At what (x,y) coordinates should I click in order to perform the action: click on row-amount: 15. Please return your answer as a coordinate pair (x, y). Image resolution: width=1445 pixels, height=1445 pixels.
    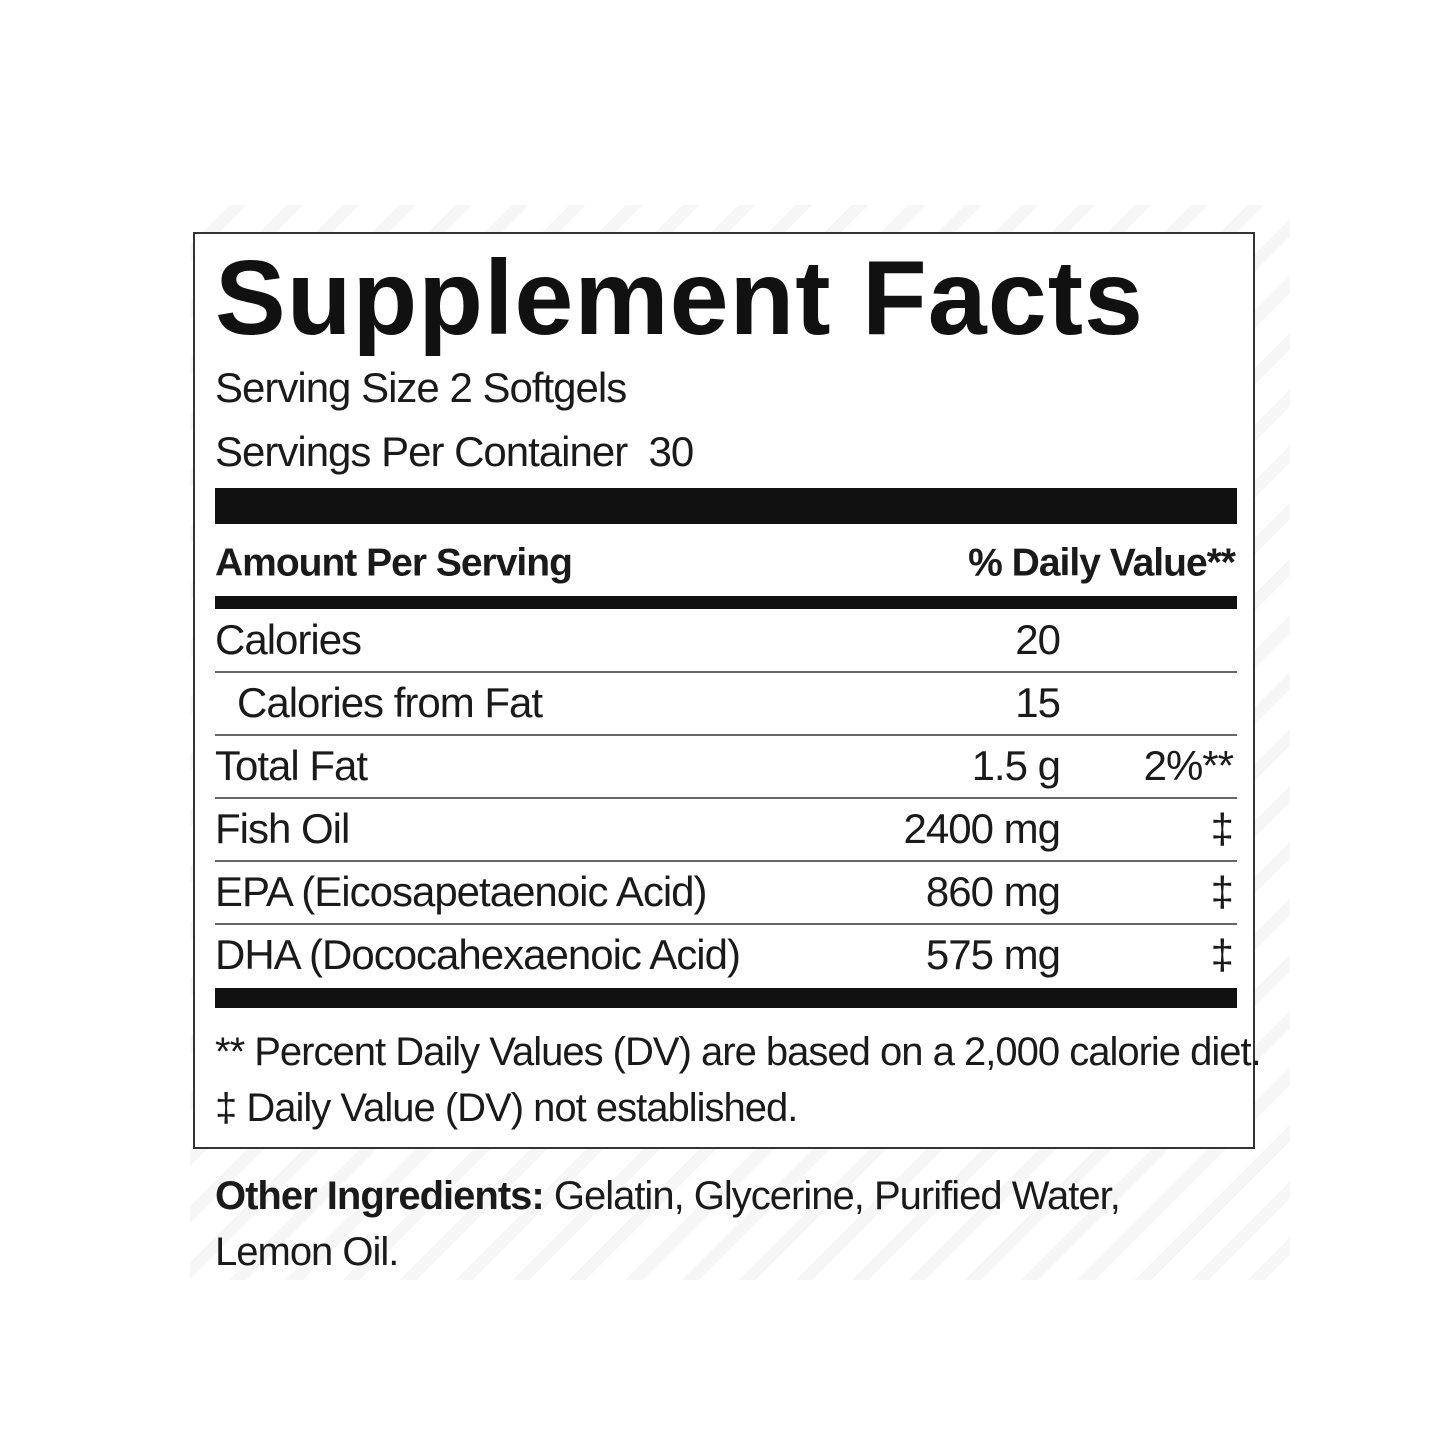
    Looking at the image, I should click on (1038, 702).